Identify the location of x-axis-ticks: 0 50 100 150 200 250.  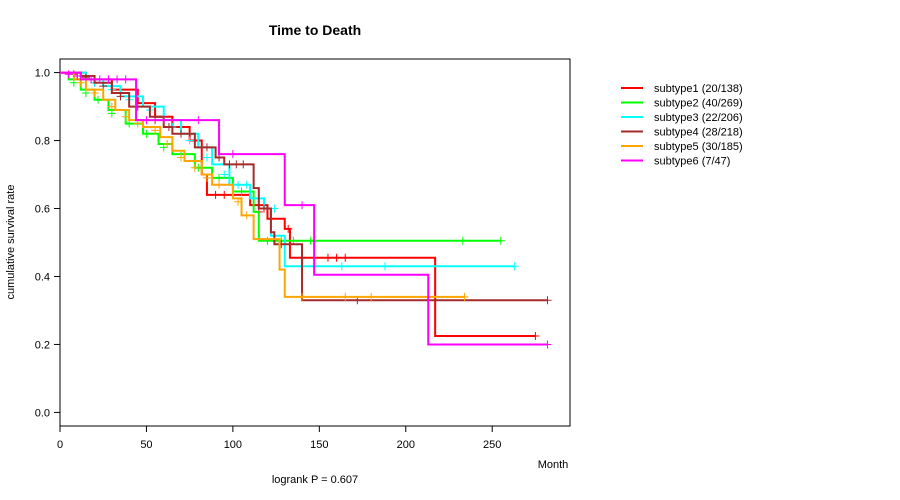
(279, 438).